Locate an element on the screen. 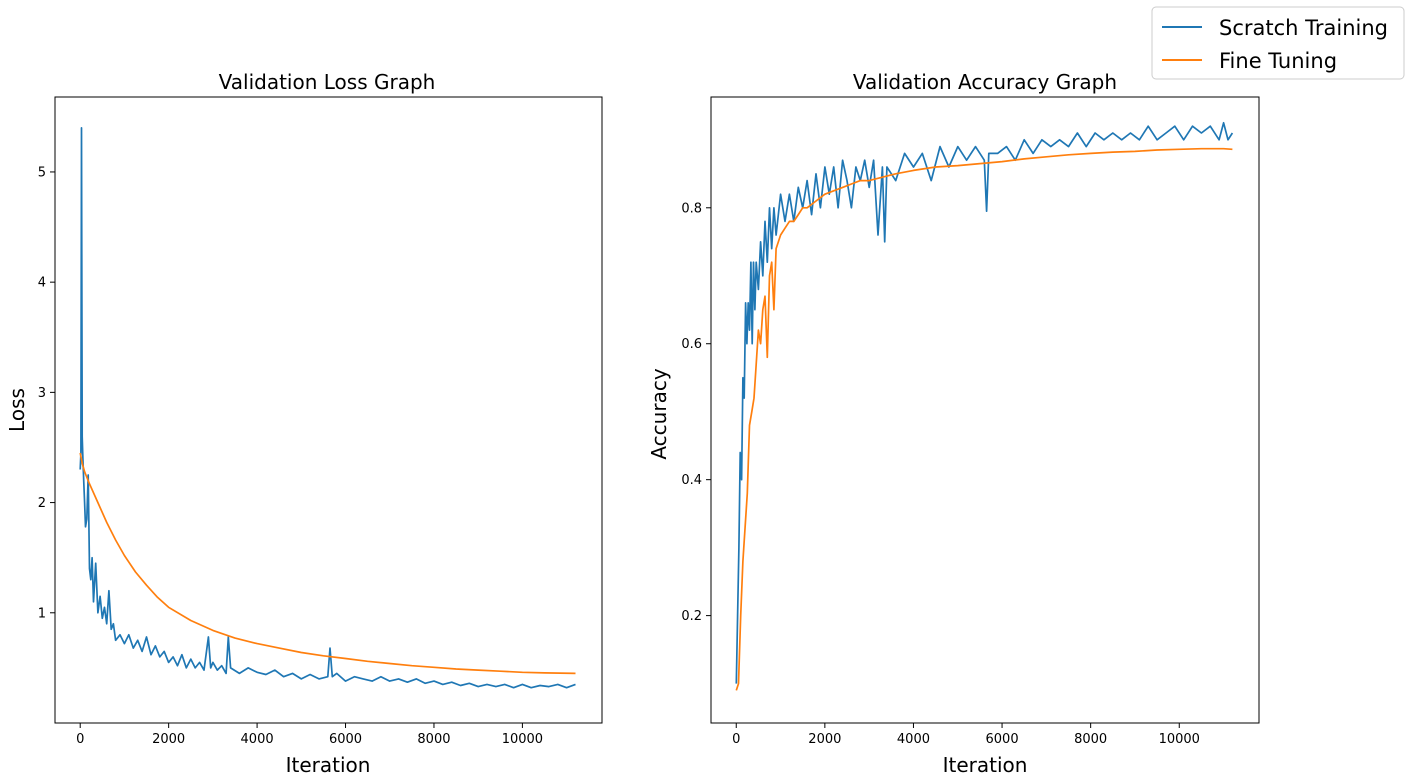 The height and width of the screenshot is (783, 1412). legend-box is located at coordinates (1278, 43).